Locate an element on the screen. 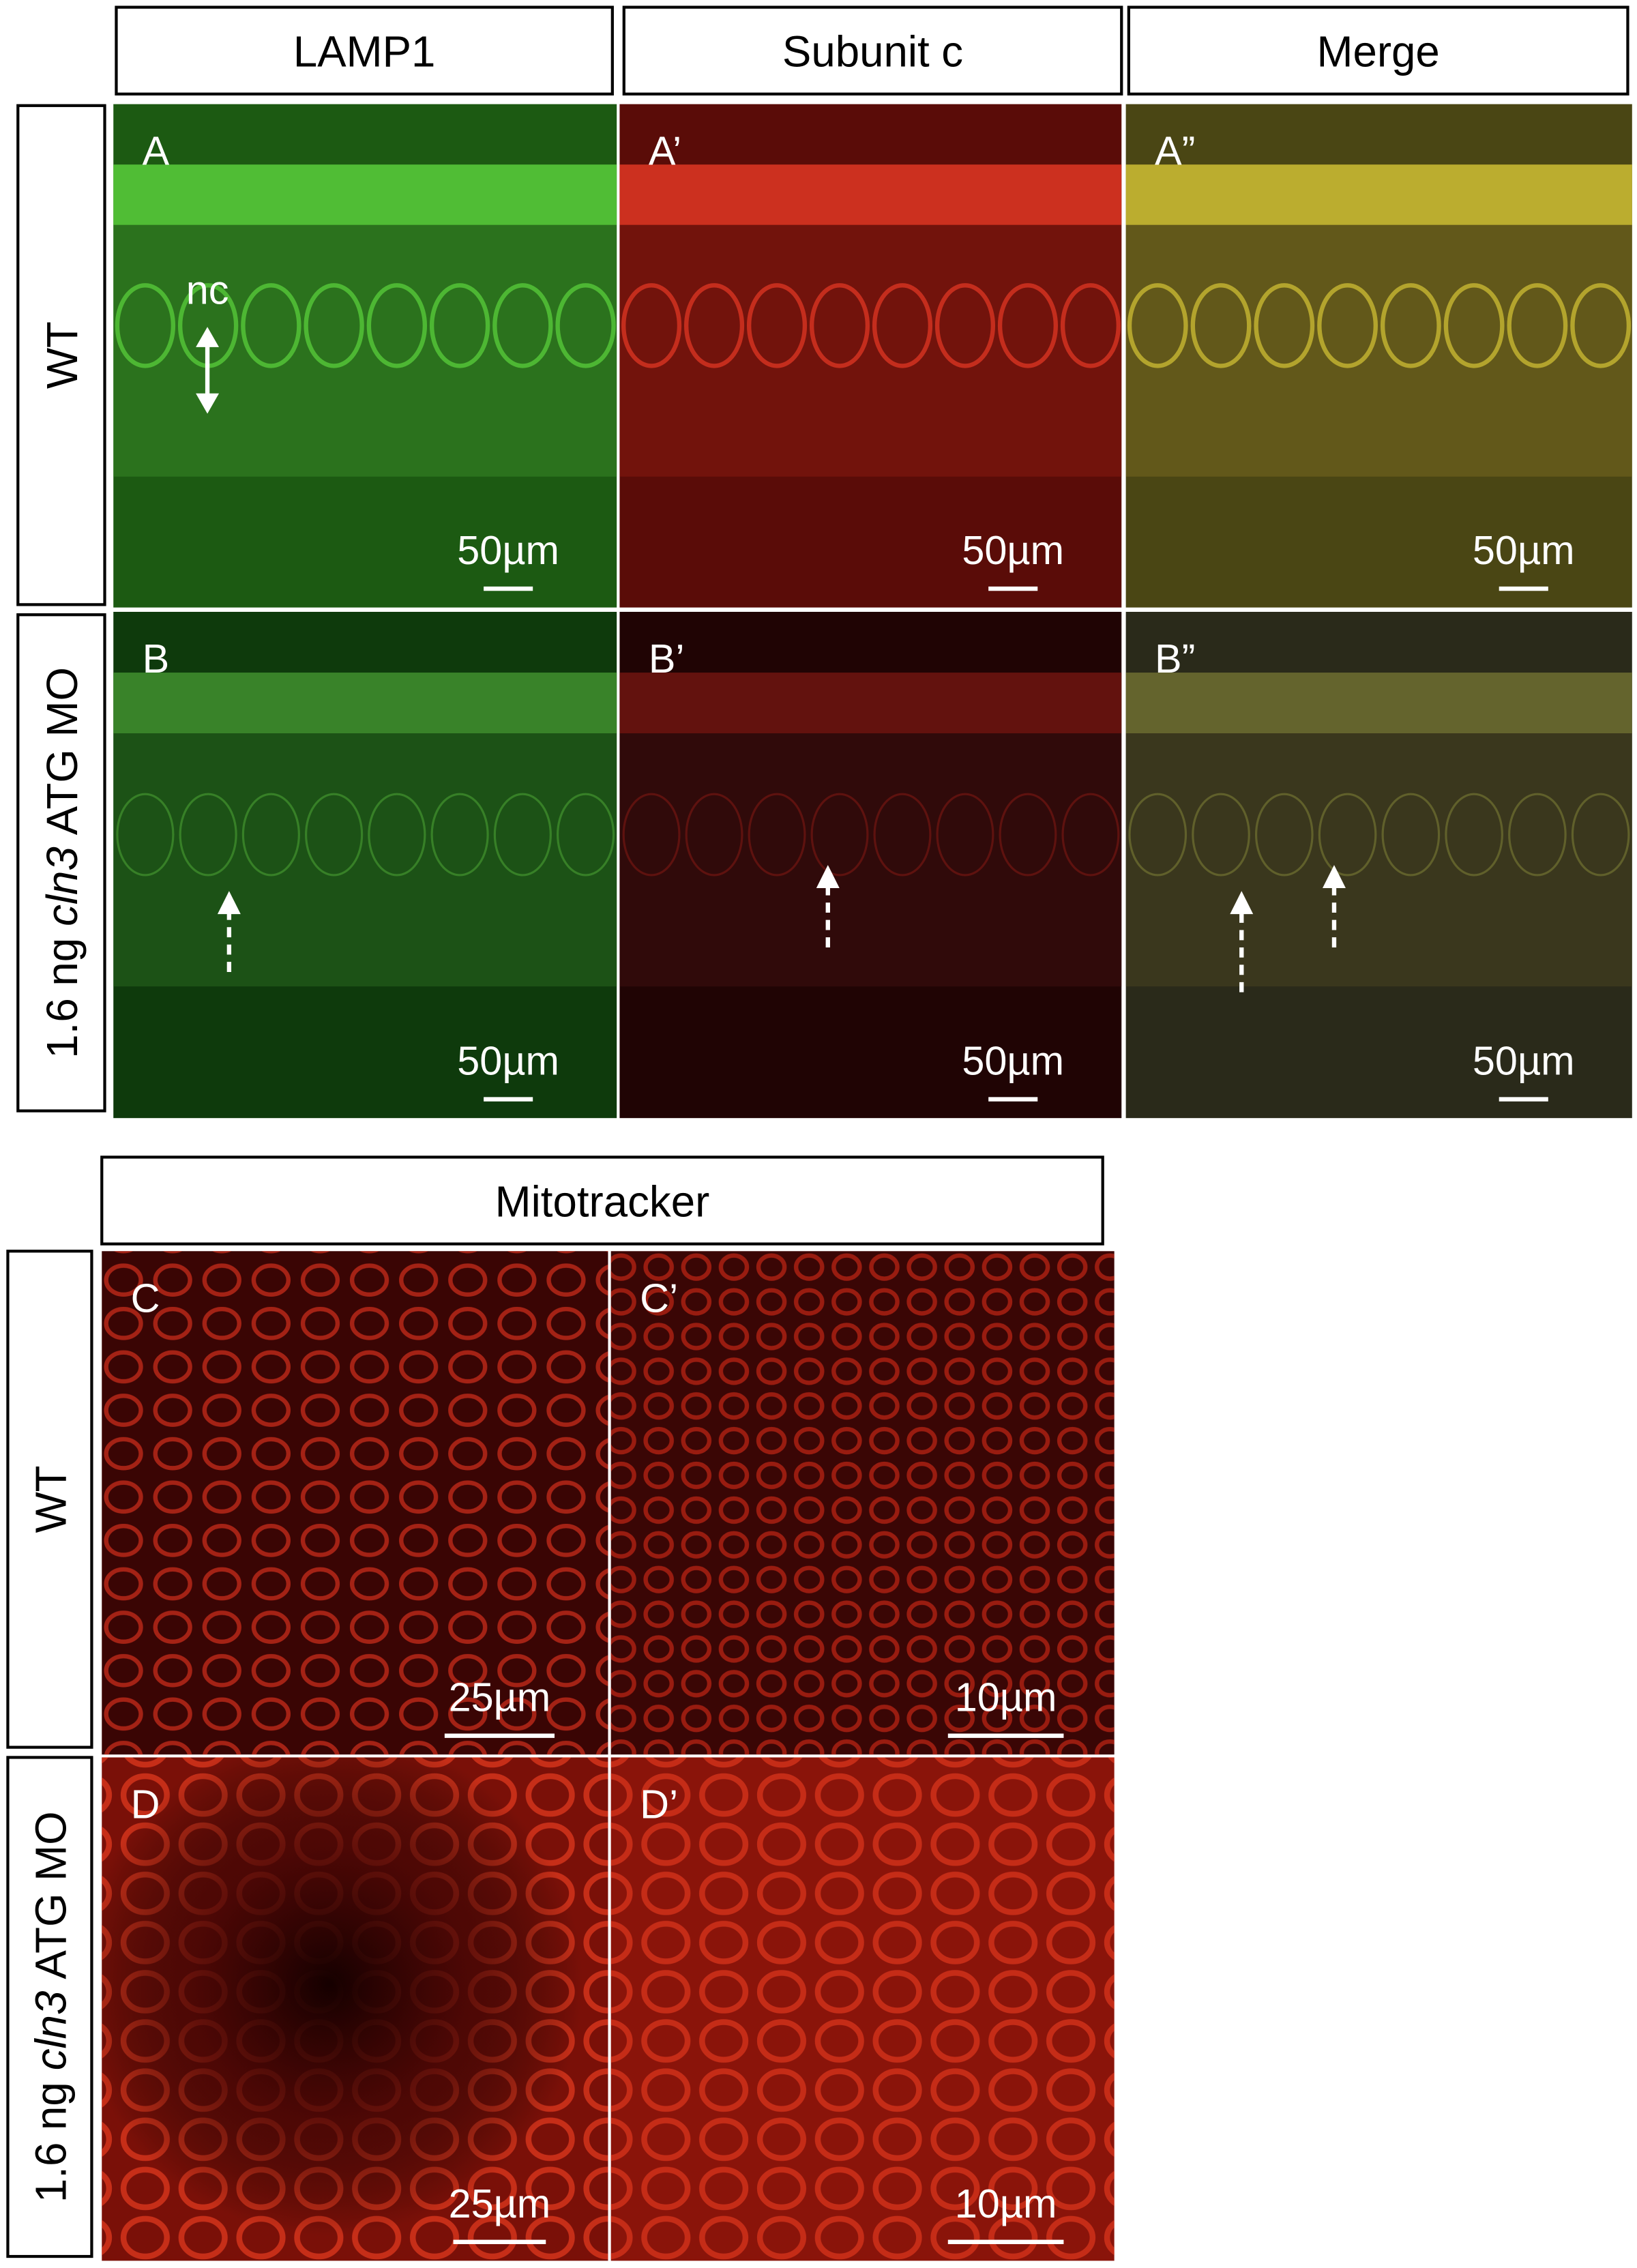  row-label: 1.6 ng cln3 ATG MO is located at coordinates (63, 863).